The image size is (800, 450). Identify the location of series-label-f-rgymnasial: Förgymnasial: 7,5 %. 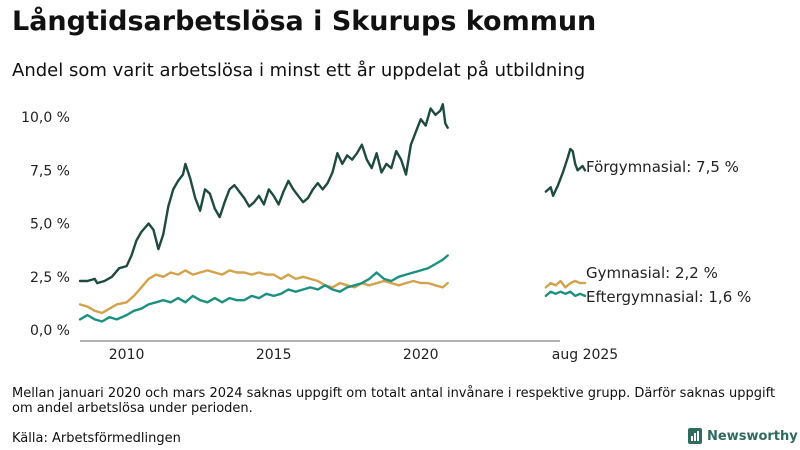
(662, 167).